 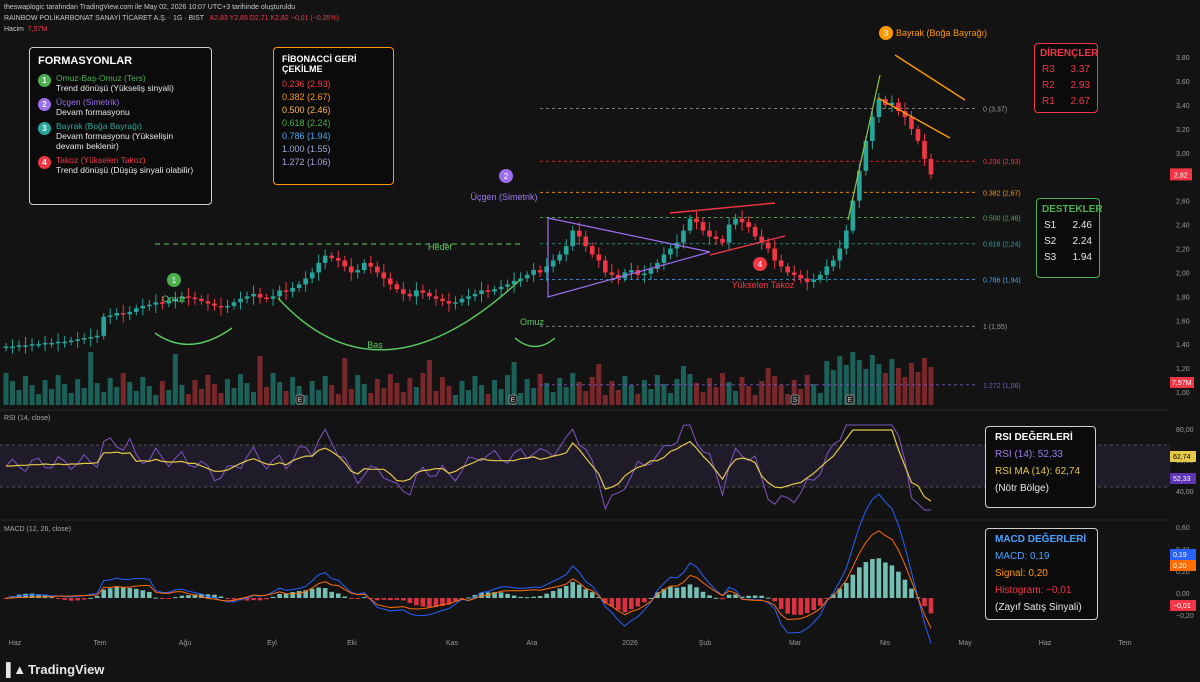 I want to click on histogram-value: Histogram: −0,01, so click(x=1033, y=590).